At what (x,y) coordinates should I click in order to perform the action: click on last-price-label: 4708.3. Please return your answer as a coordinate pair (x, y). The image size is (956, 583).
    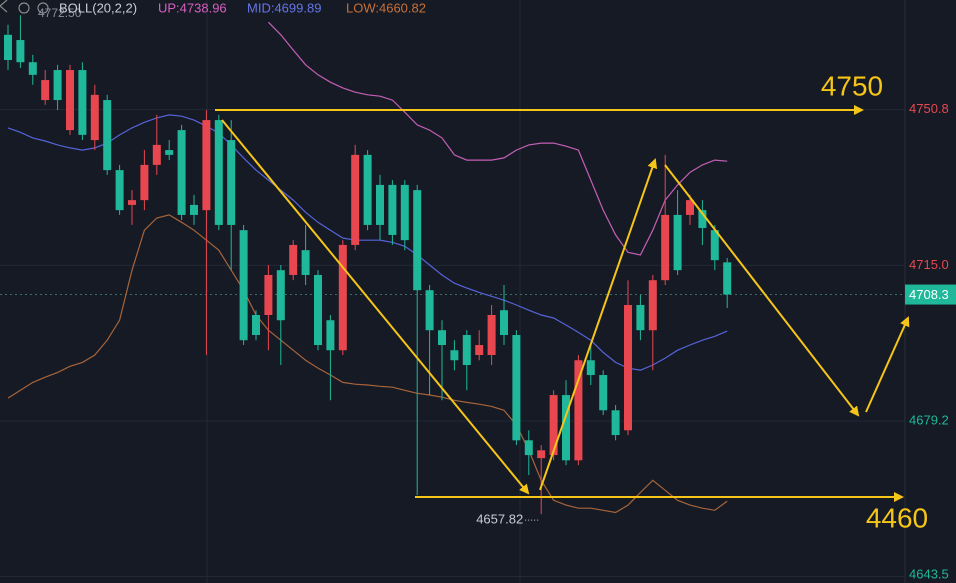
    Looking at the image, I should click on (929, 294).